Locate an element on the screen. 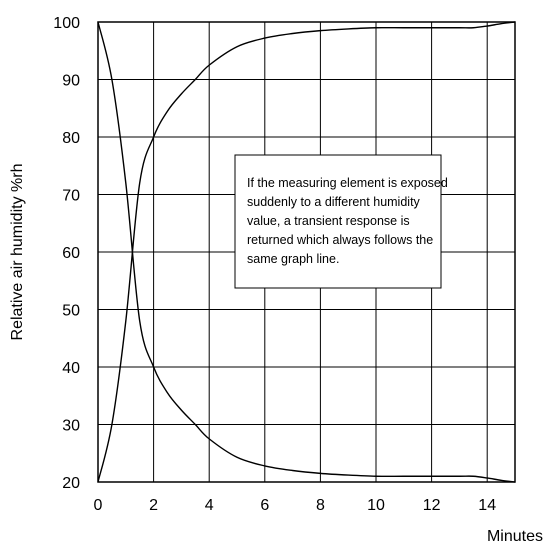 The height and width of the screenshot is (544, 545). y-tick-label: 40 is located at coordinates (71, 368).